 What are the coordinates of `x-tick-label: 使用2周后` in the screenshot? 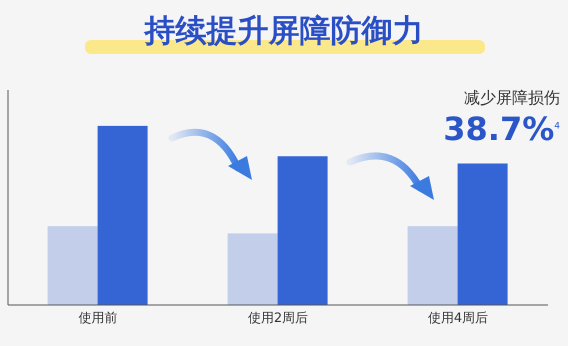 It's located at (278, 318).